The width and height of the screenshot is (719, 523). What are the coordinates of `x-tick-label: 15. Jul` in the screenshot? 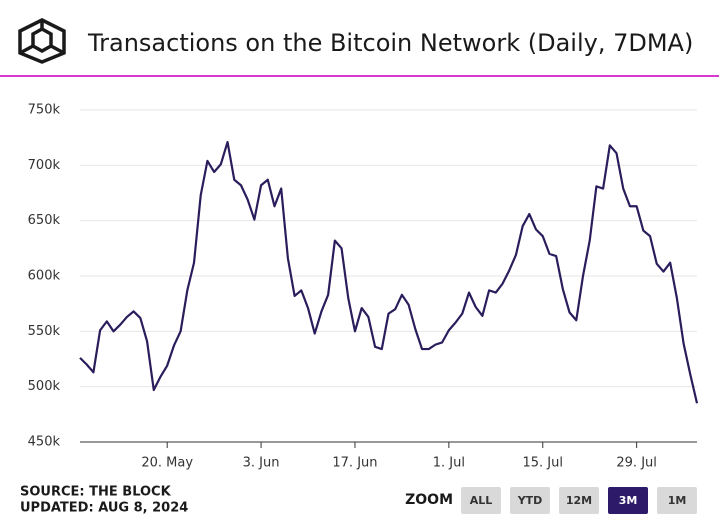 It's located at (543, 463).